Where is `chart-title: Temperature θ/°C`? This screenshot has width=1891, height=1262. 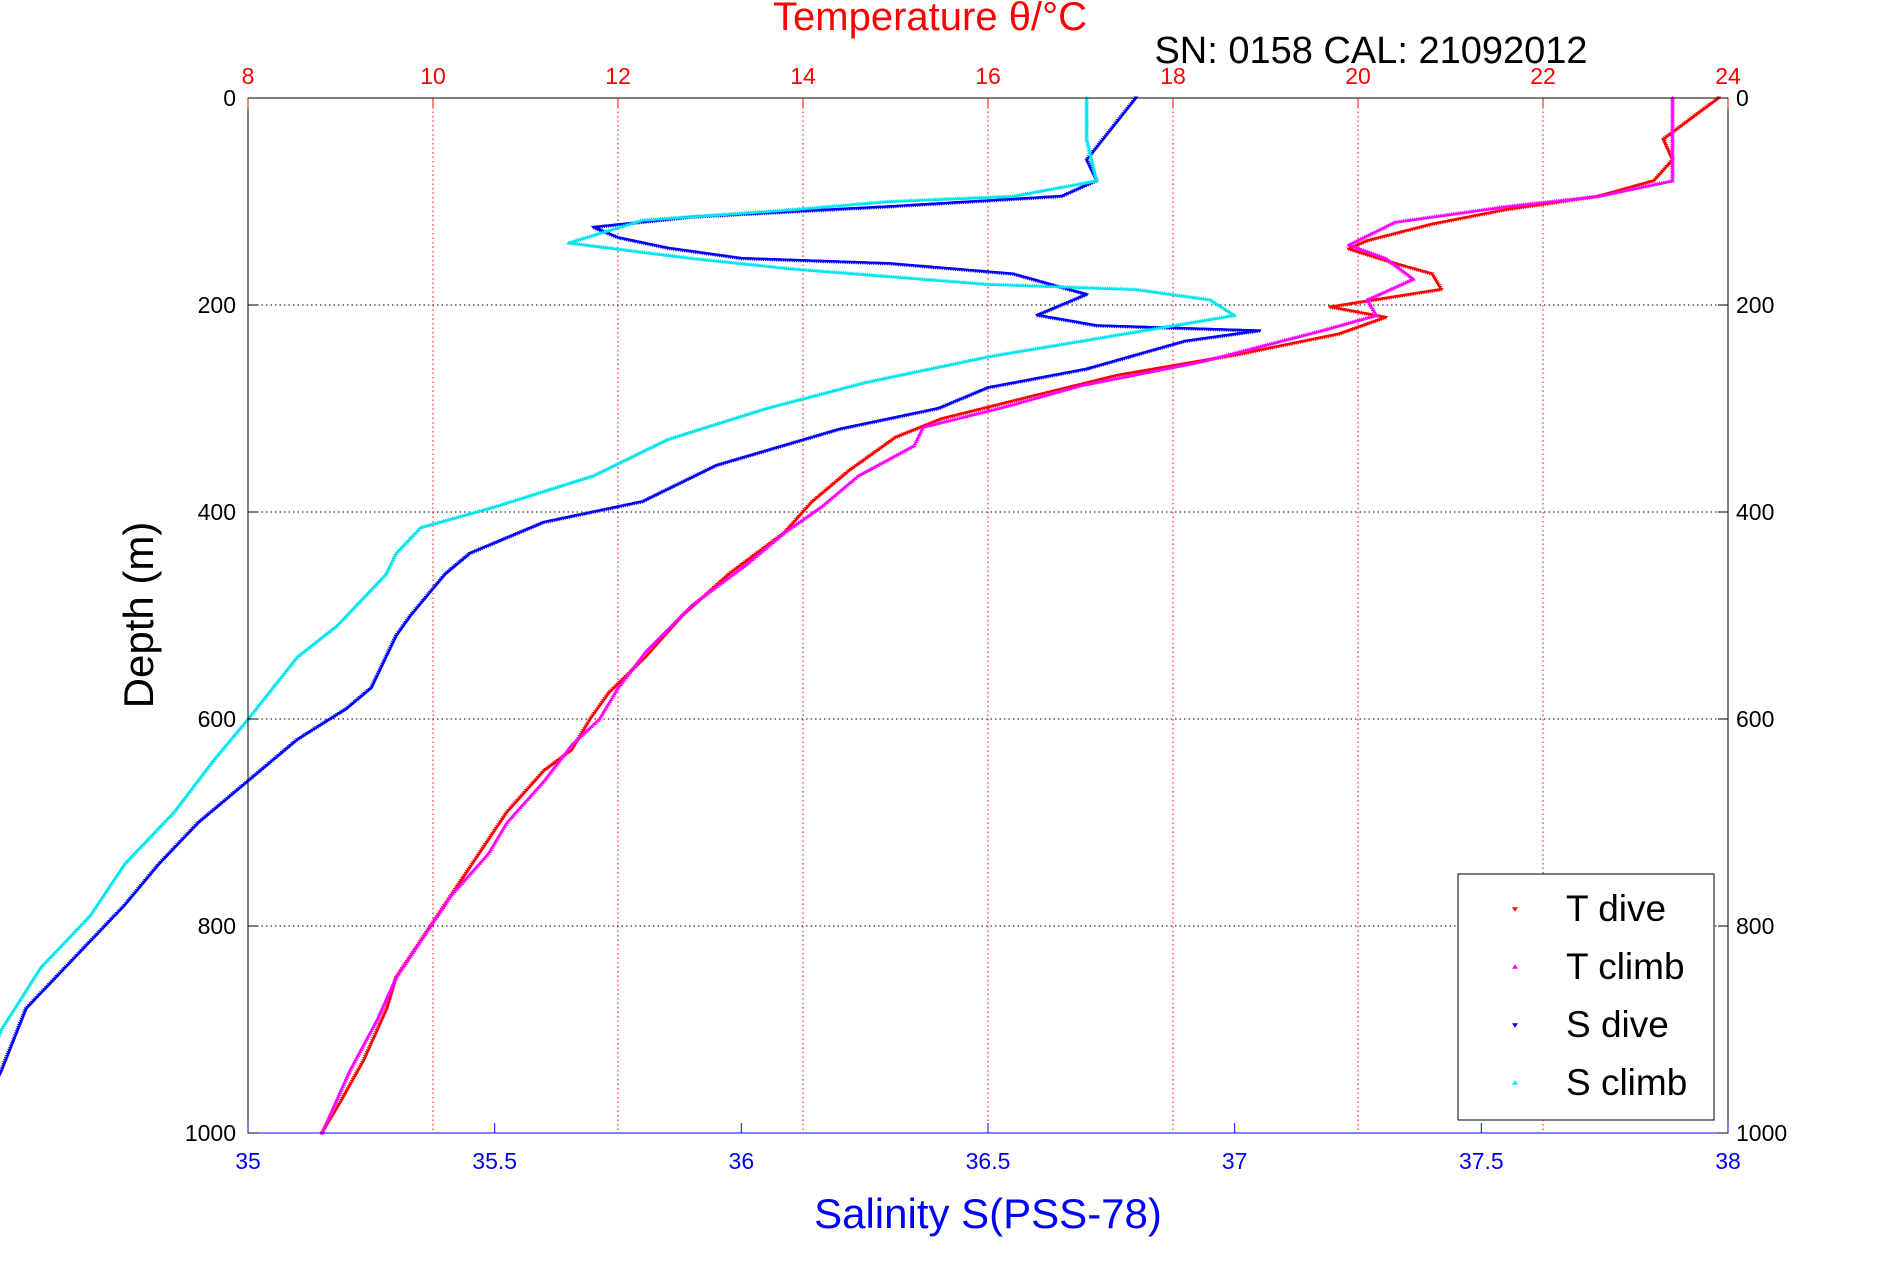 chart-title: Temperature θ/°C is located at coordinates (930, 19).